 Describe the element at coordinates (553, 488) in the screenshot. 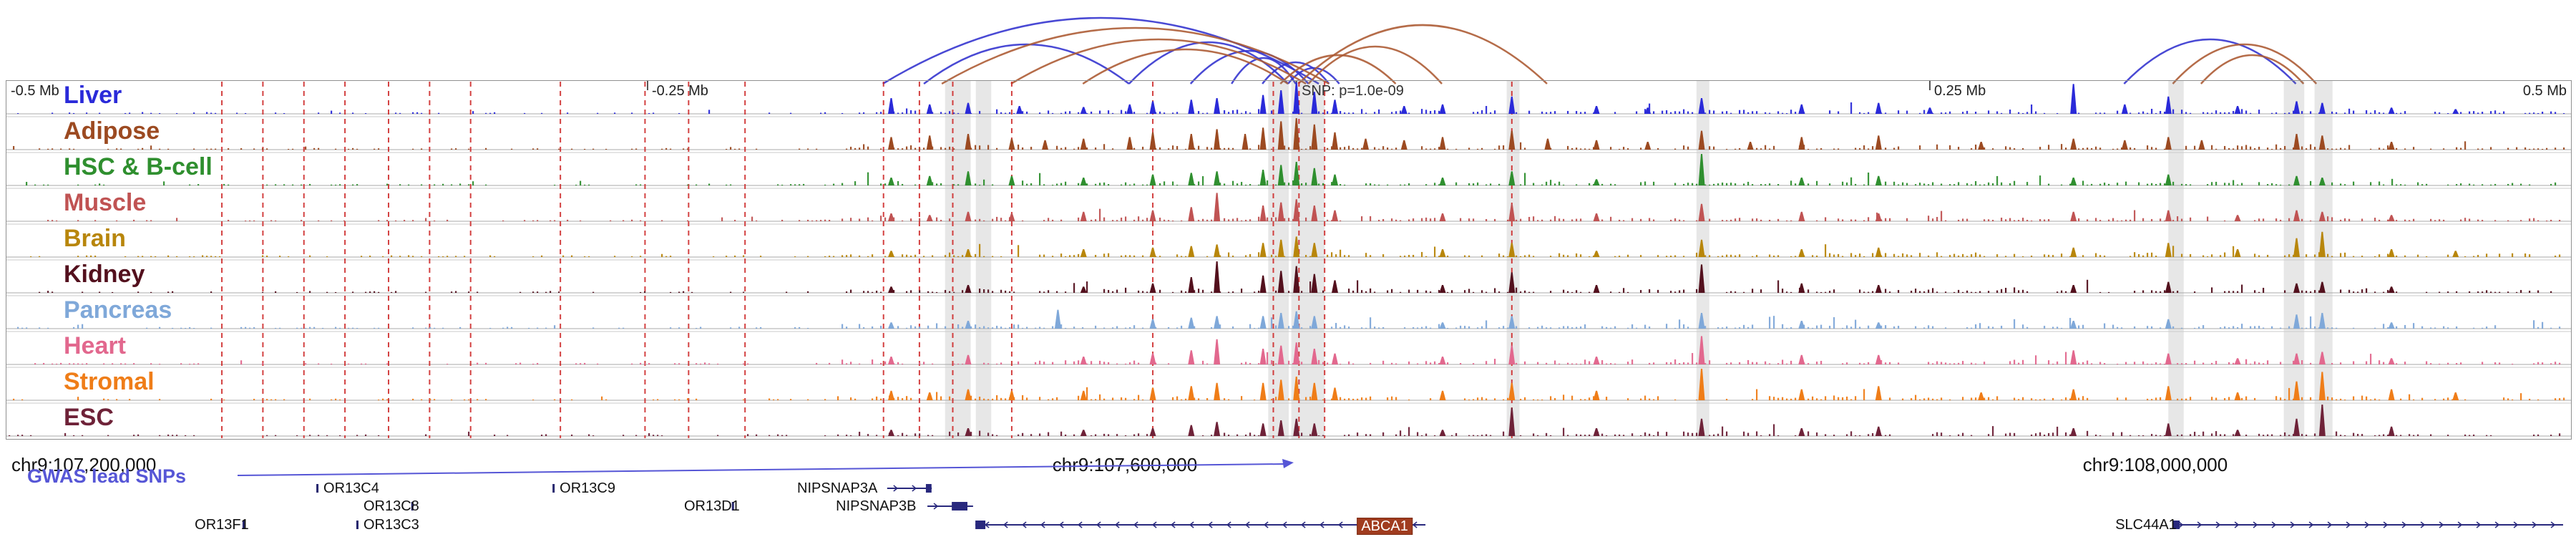

I see `gene-glyph-or13c9` at that location.